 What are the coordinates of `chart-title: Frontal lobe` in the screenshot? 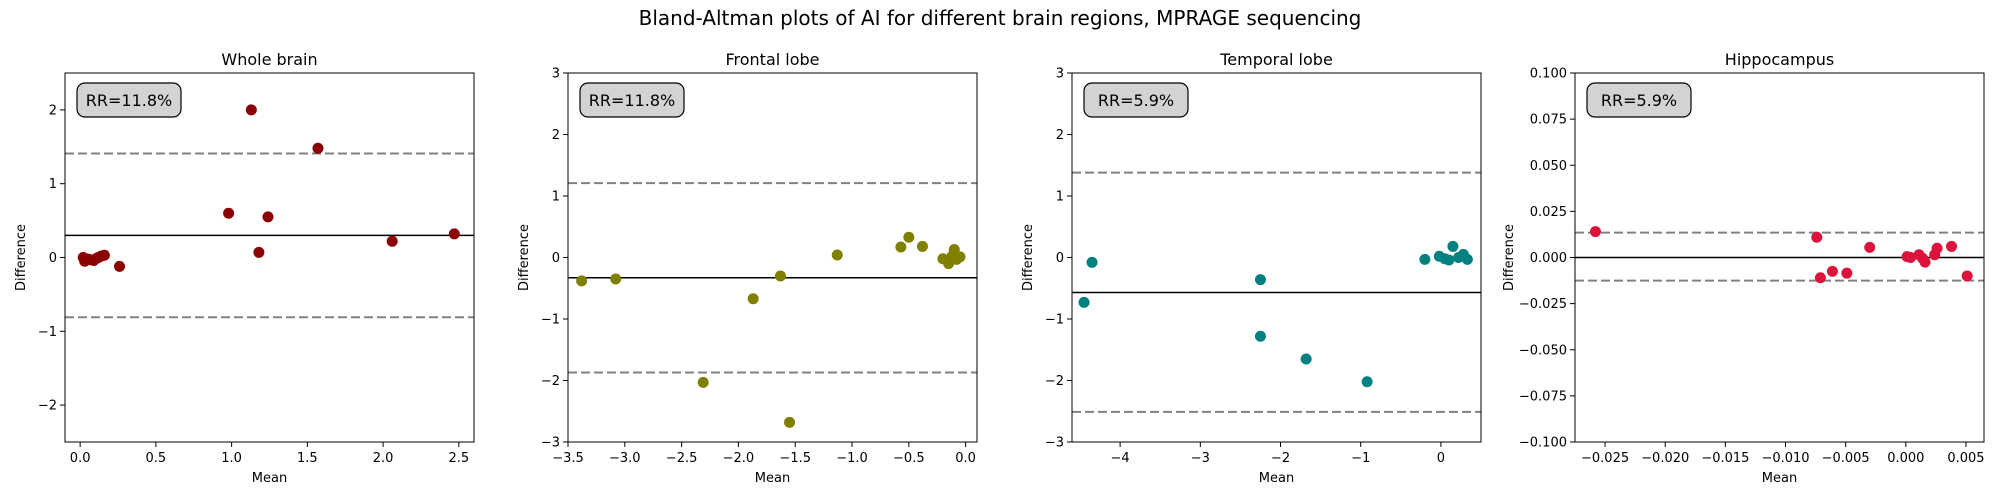 It's located at (772, 59).